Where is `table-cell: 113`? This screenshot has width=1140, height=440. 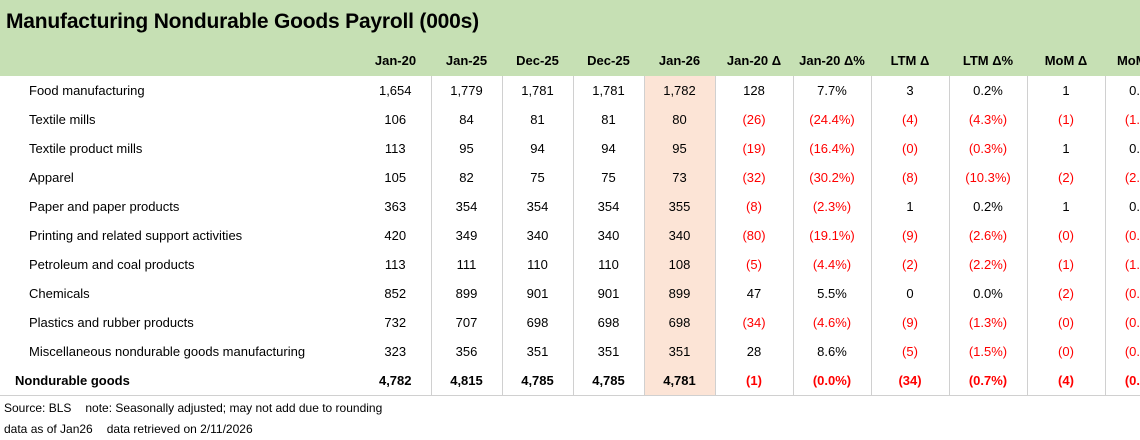 table-cell: 113 is located at coordinates (396, 148).